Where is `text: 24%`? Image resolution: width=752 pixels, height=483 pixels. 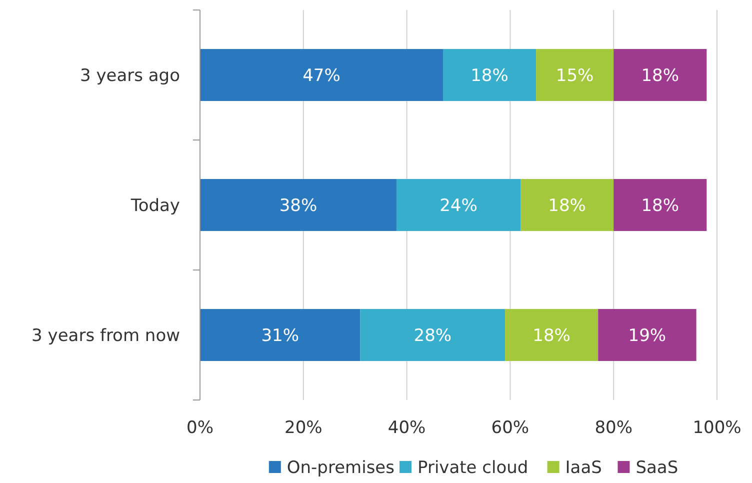 text: 24% is located at coordinates (459, 206).